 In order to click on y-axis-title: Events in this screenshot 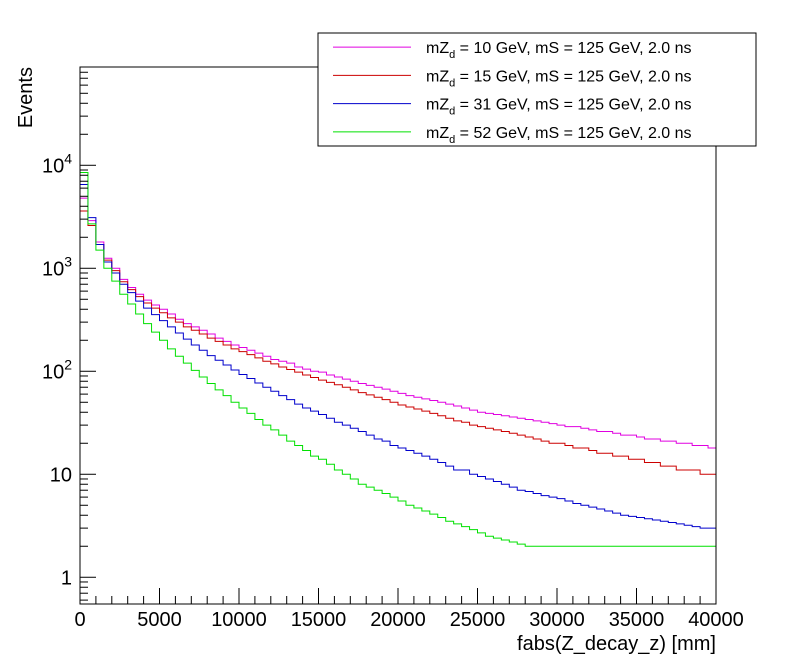, I will do `click(26, 97)`.